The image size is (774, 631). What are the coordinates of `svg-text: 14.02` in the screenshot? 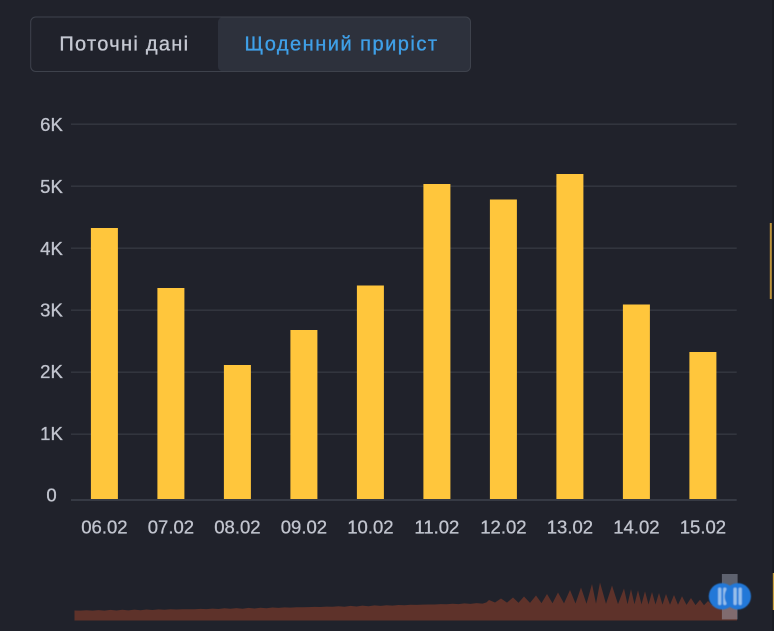 It's located at (636, 527).